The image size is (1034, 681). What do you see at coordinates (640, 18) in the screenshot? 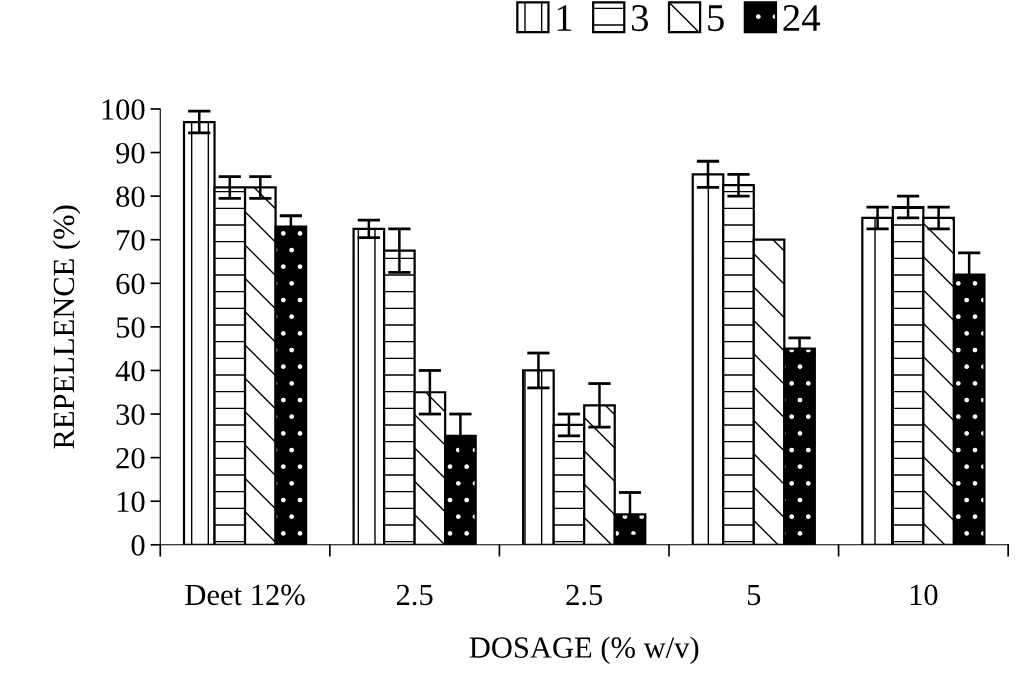
I see `legend-label: 3` at bounding box center [640, 18].